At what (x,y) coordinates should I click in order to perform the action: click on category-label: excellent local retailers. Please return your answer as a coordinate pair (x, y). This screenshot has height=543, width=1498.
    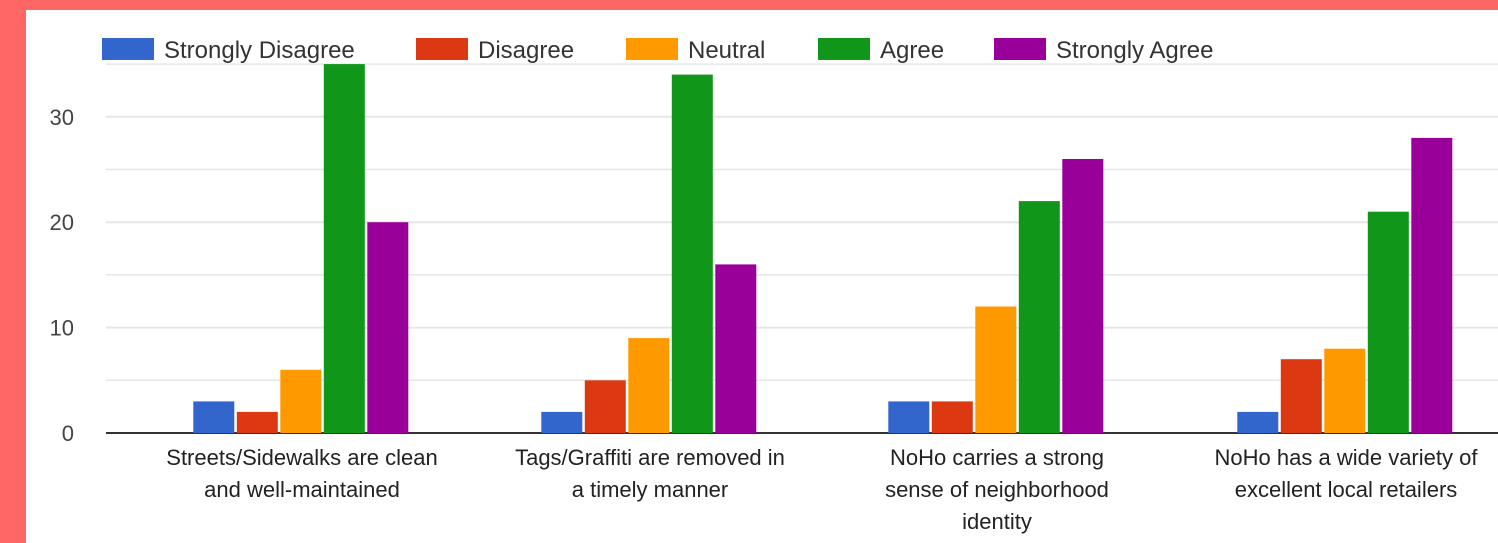
    Looking at the image, I should click on (1346, 489).